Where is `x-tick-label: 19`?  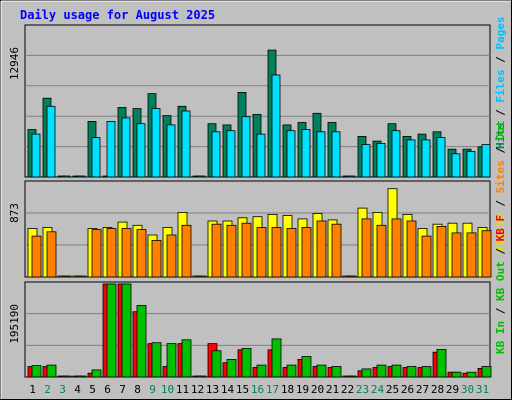 x-tick-label: 19 is located at coordinates (302, 389).